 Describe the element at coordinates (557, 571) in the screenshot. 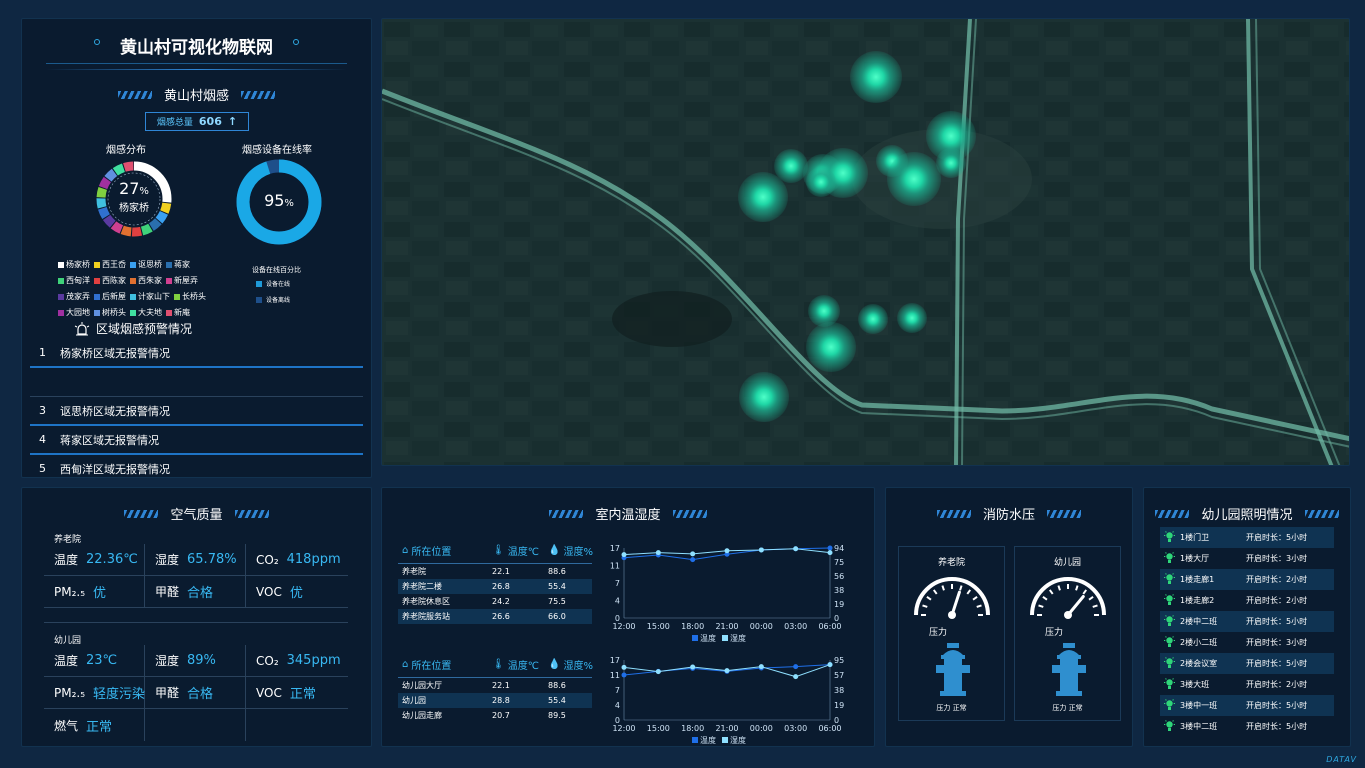

I see `table-cell: 88.6` at that location.